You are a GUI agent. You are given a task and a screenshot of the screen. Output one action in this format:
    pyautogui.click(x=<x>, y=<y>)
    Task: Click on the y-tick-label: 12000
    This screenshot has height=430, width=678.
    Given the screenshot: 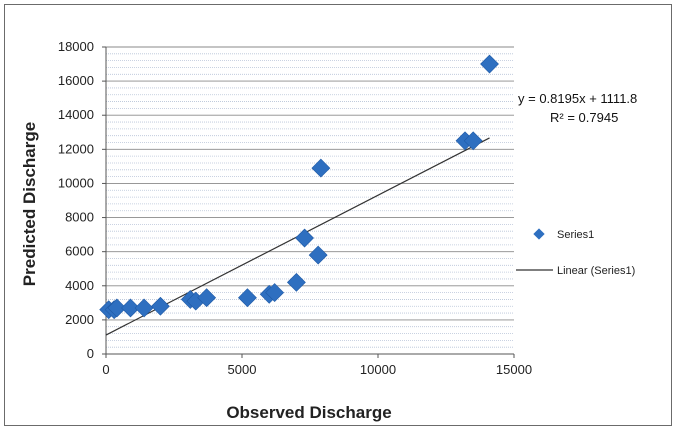 What is the action you would take?
    pyautogui.click(x=76, y=148)
    